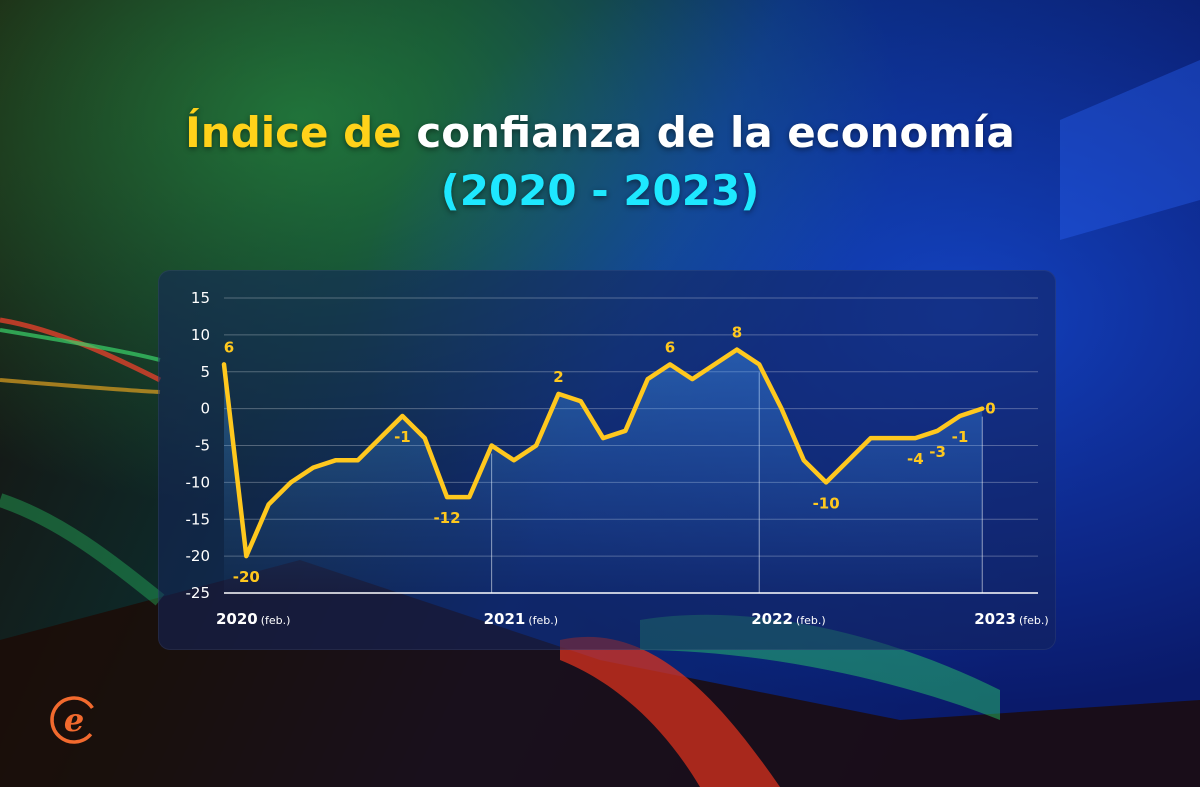 The height and width of the screenshot is (787, 1200). I want to click on data-label: 8, so click(737, 333).